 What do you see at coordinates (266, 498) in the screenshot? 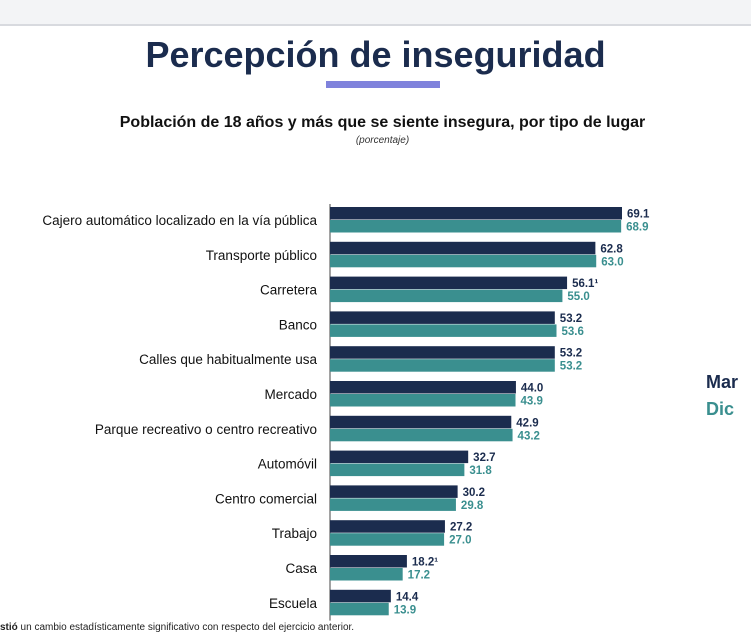
I see `category-label: Centro comercial` at bounding box center [266, 498].